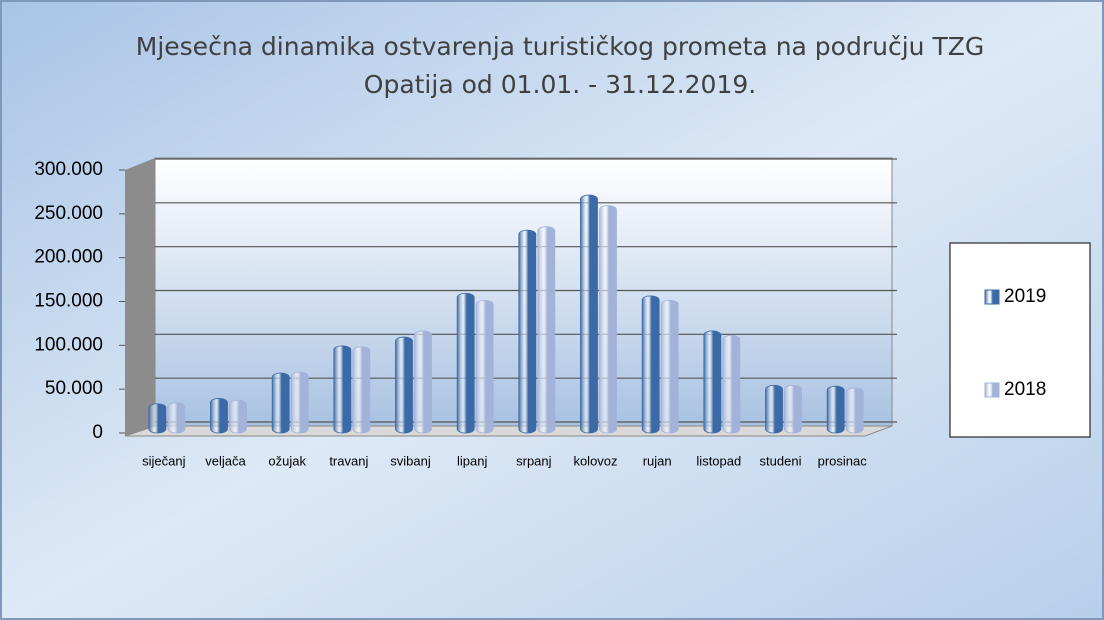 The height and width of the screenshot is (620, 1104). I want to click on y-tick-label: 50.000, so click(74, 388).